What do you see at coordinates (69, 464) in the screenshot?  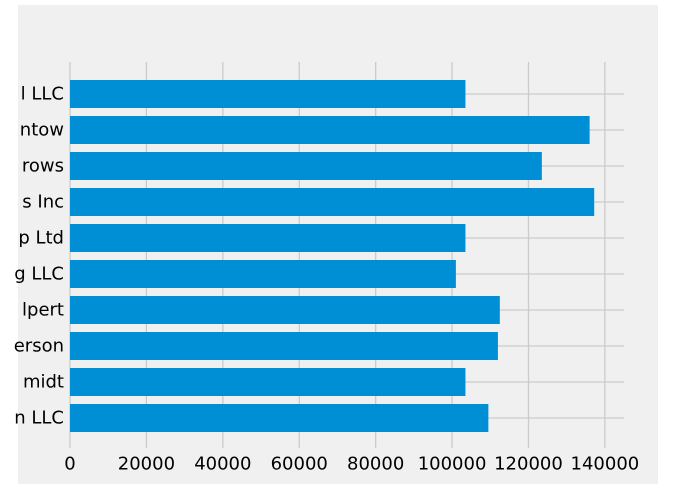 I see `x-tick-label: 0` at bounding box center [69, 464].